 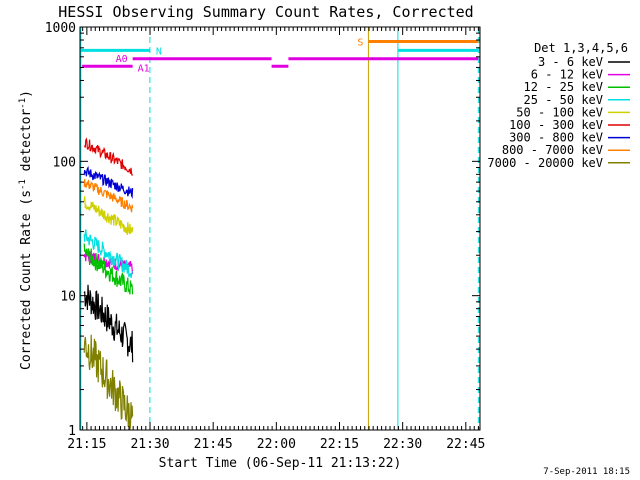 What do you see at coordinates (465, 444) in the screenshot?
I see `x-tick-label-6: 22:45` at bounding box center [465, 444].